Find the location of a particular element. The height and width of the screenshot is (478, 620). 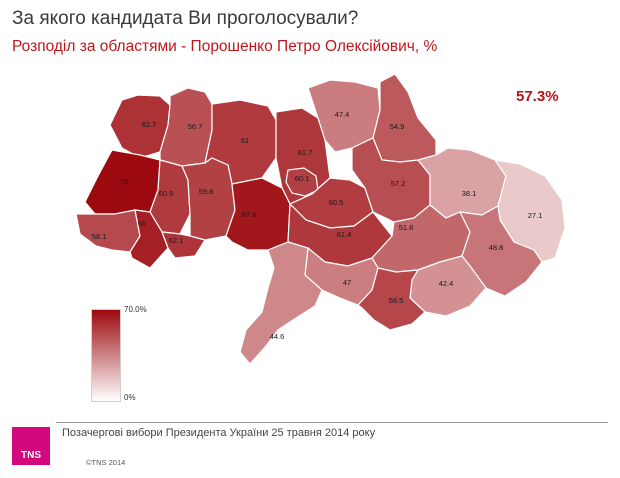

region-label-mykolaiv: 47 is located at coordinates (347, 282).